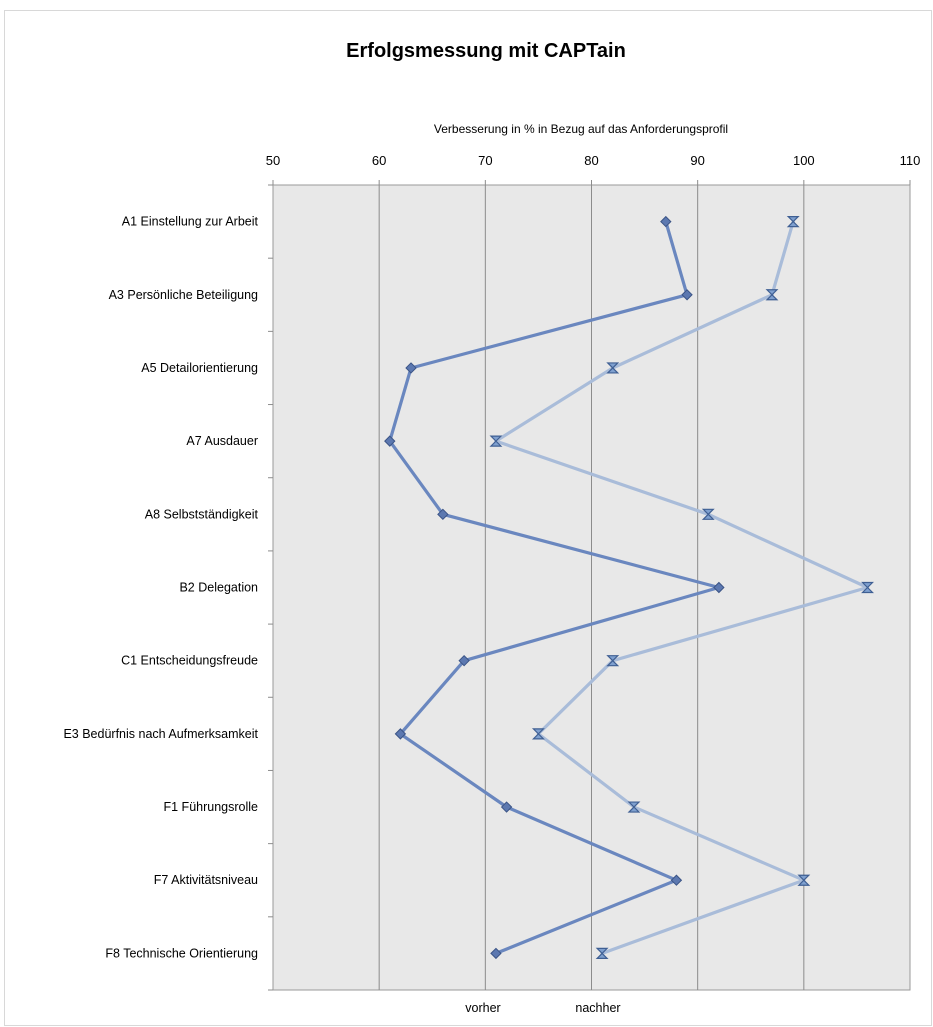  What do you see at coordinates (181, 953) in the screenshot?
I see `category-label: F8 Technische Orientierung` at bounding box center [181, 953].